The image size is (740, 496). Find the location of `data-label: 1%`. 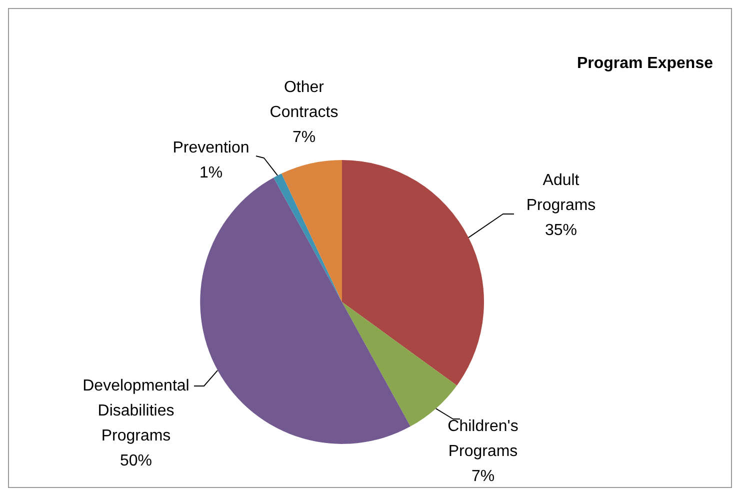

data-label: 1% is located at coordinates (211, 173).